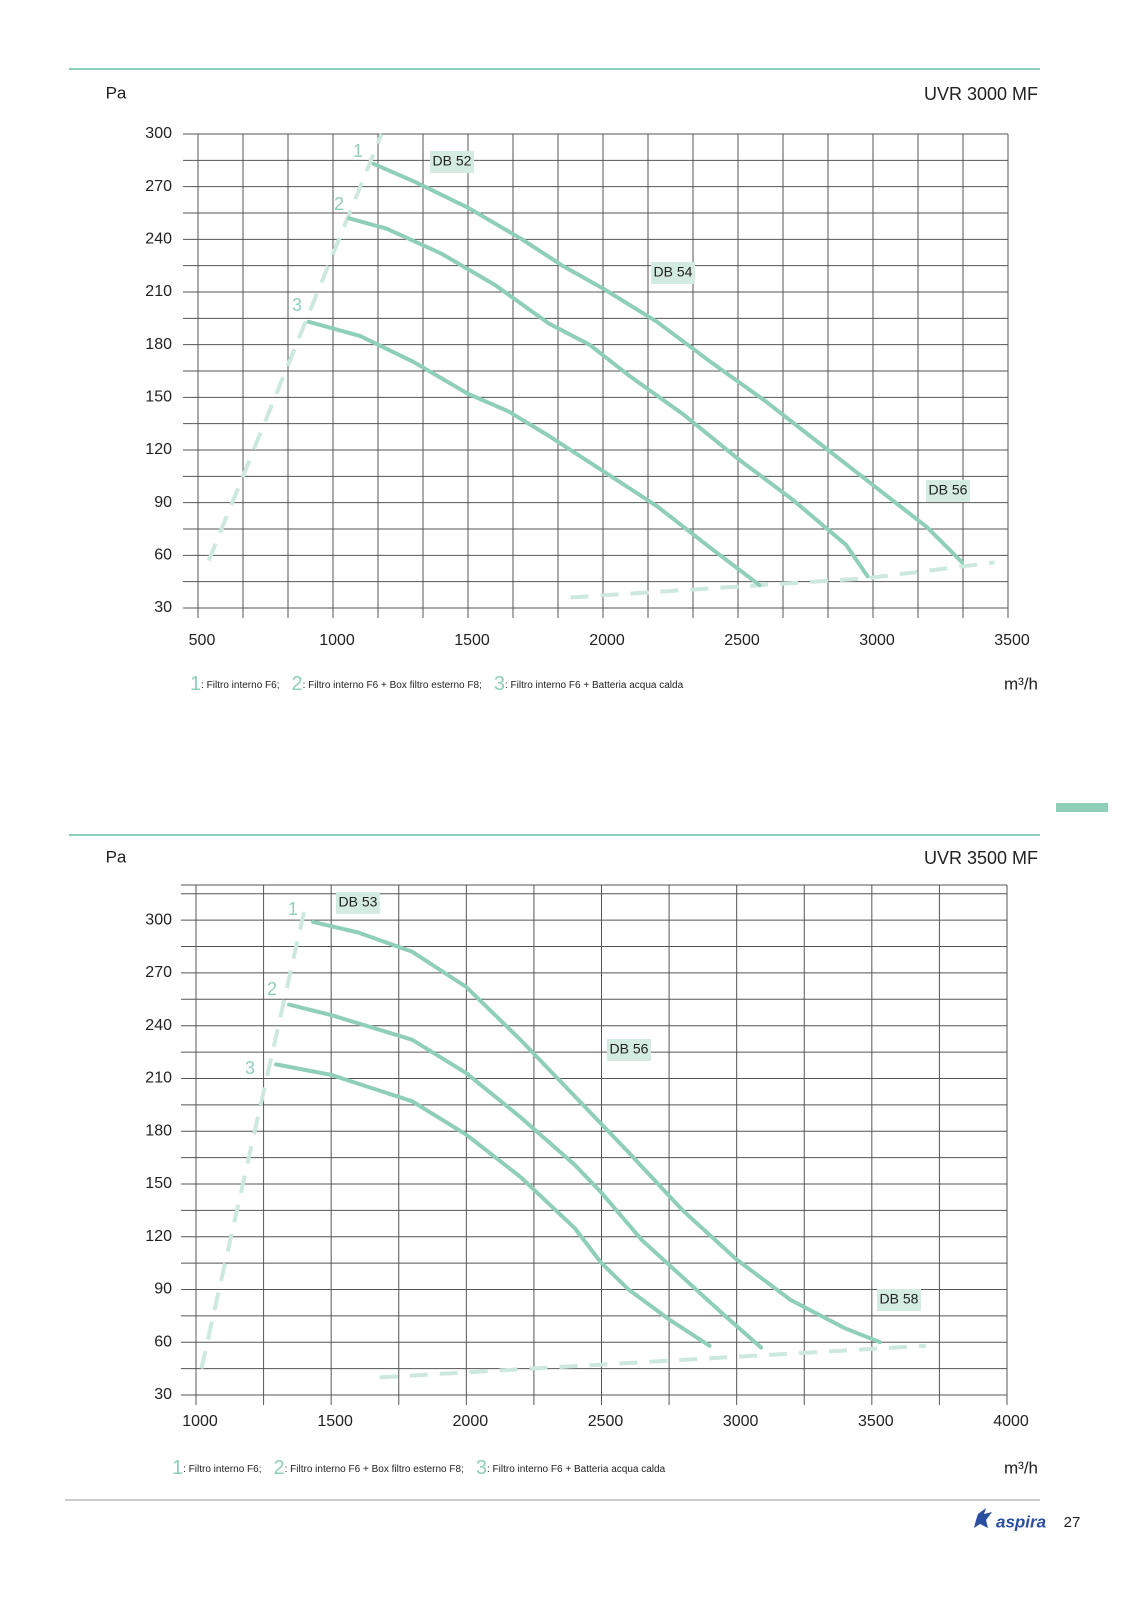  What do you see at coordinates (1021, 1521) in the screenshot?
I see `brand: aspira` at bounding box center [1021, 1521].